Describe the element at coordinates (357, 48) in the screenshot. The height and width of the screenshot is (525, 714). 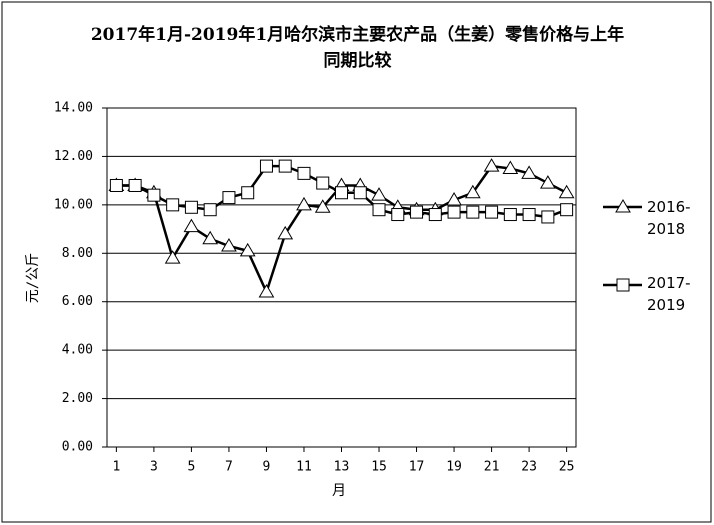
I see `chart-title: 2017年1月-2019年1月哈尔滨市主要农产品（生姜）零售价格与上年同期比较` at that location.